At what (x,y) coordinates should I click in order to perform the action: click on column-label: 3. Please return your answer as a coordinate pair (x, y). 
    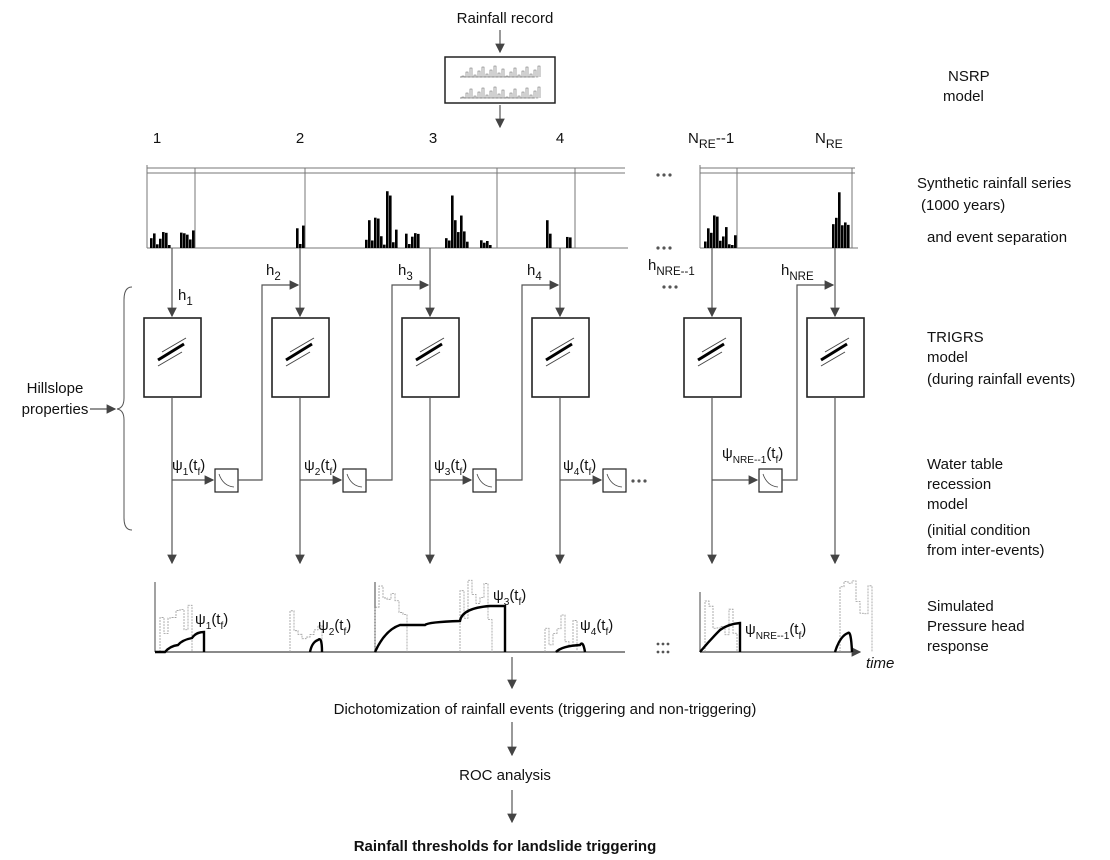
    Looking at the image, I should click on (433, 138).